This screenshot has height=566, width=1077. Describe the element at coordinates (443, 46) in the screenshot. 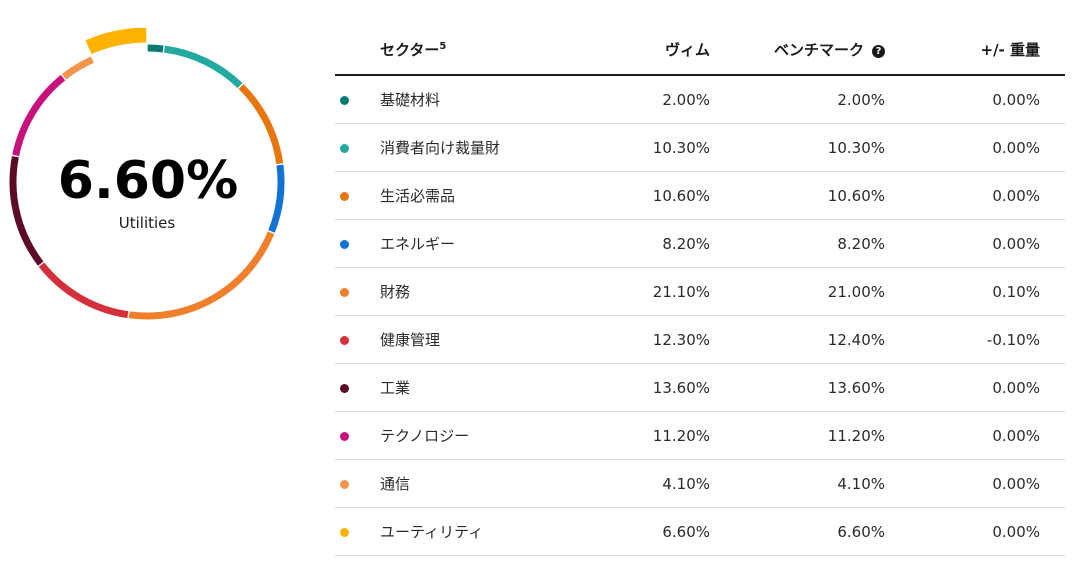

I see `header-sector-footnote: 5` at that location.